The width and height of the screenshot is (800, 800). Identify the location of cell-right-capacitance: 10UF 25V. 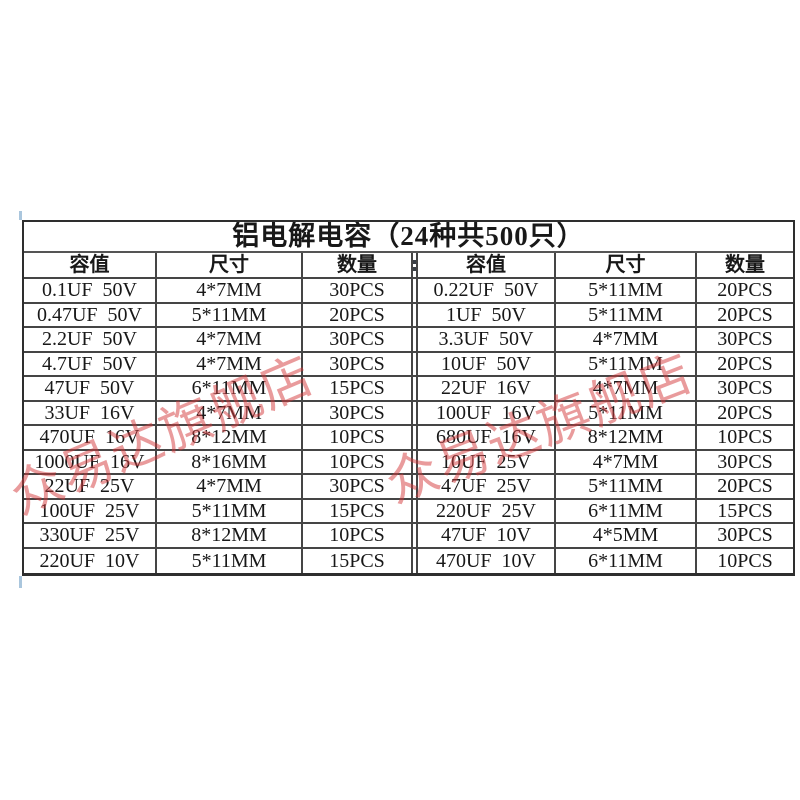
(487, 462).